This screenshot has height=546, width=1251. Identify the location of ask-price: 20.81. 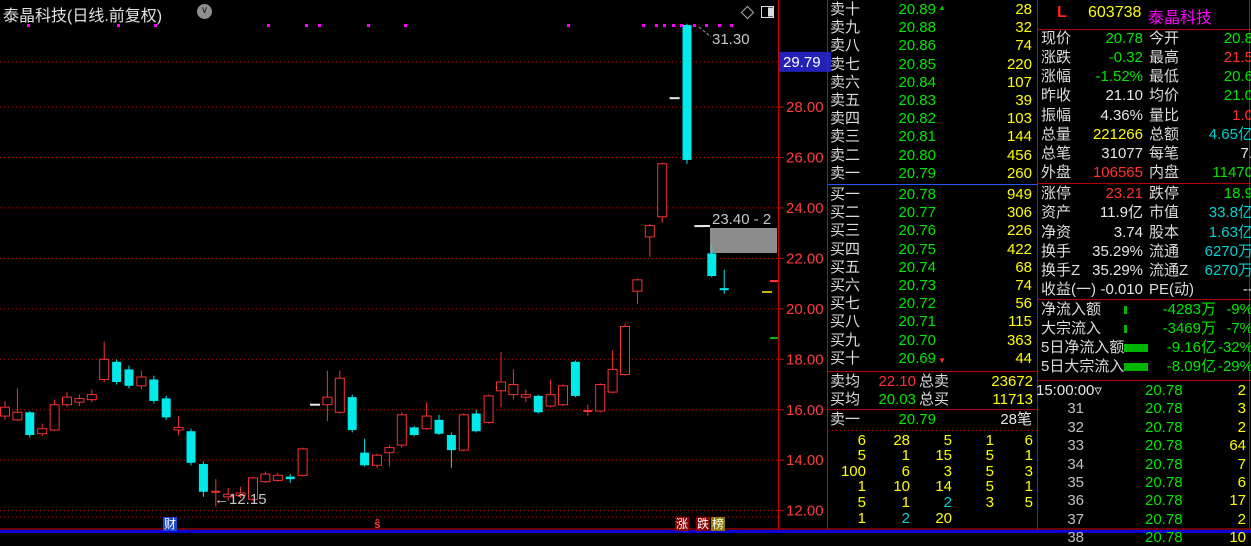
(917, 137).